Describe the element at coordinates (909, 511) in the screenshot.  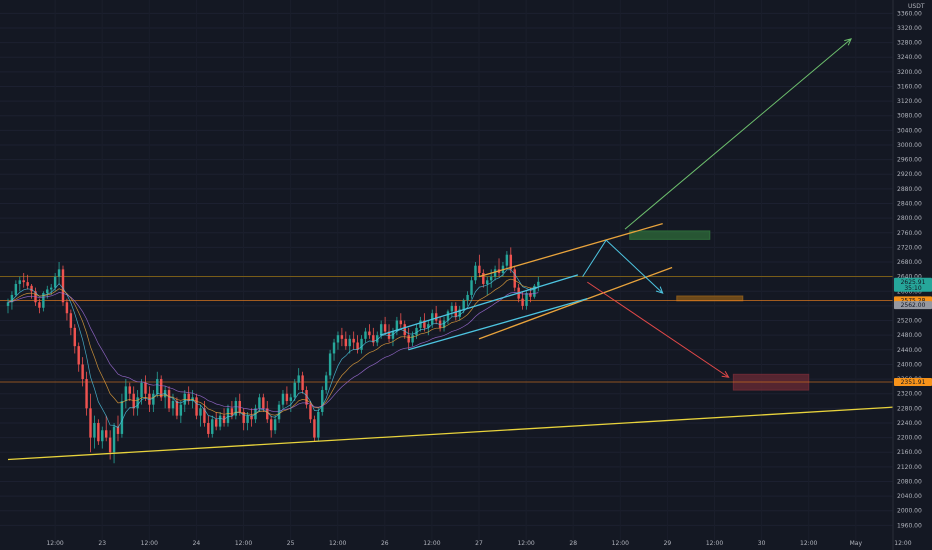
I see `price-tick-label: 2000.00` at that location.